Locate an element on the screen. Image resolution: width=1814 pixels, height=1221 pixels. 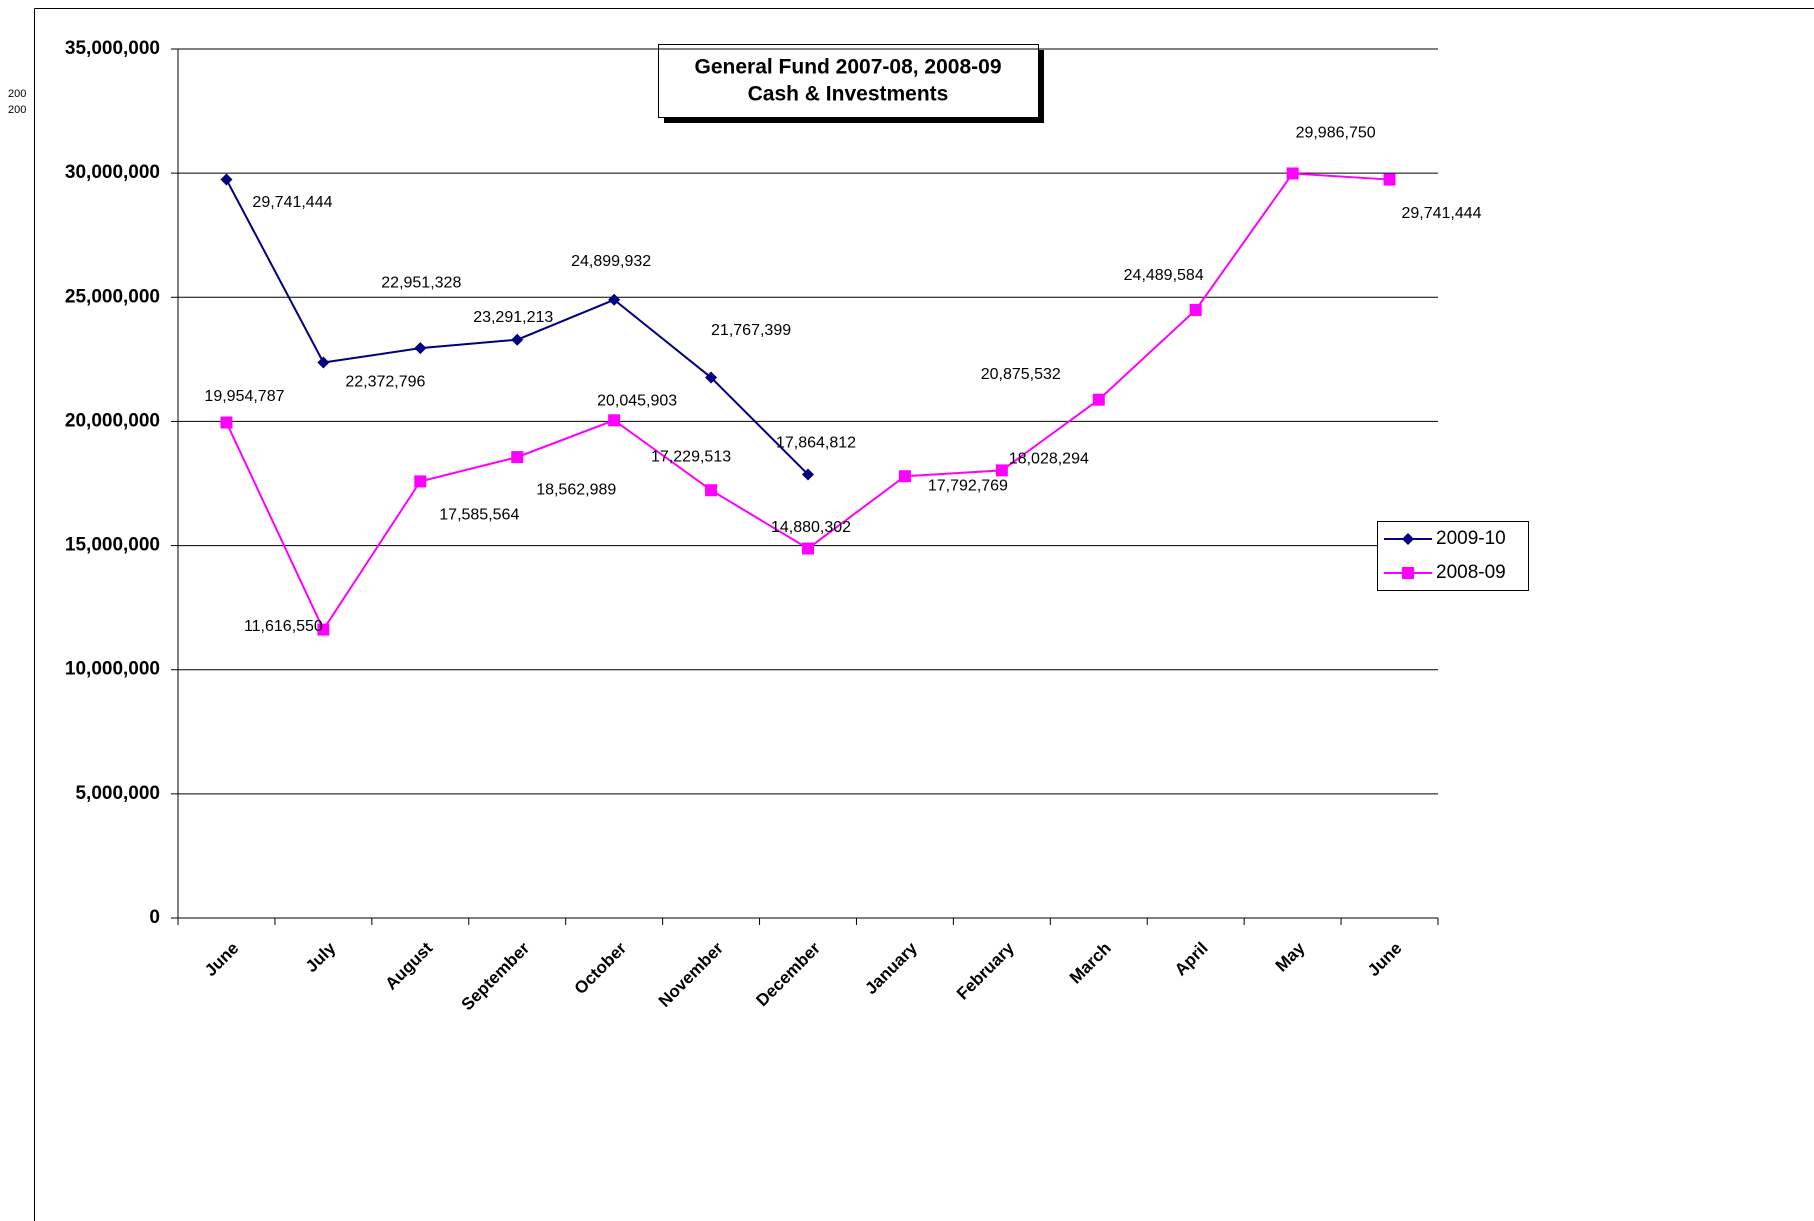
value-label: 17,229,513 is located at coordinates (691, 456).